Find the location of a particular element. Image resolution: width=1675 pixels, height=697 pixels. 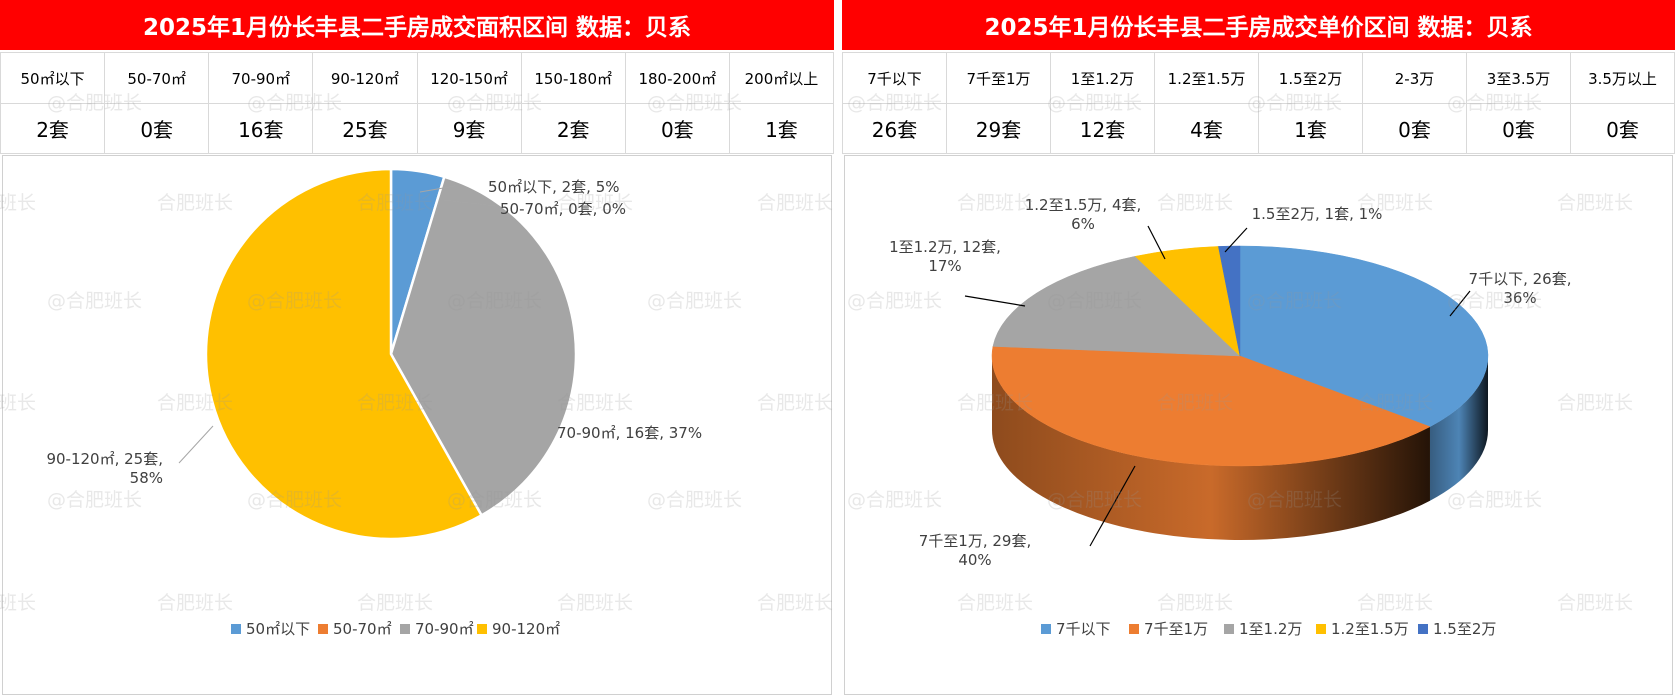

area-header-cell: 70-90㎡ is located at coordinates (261, 78).